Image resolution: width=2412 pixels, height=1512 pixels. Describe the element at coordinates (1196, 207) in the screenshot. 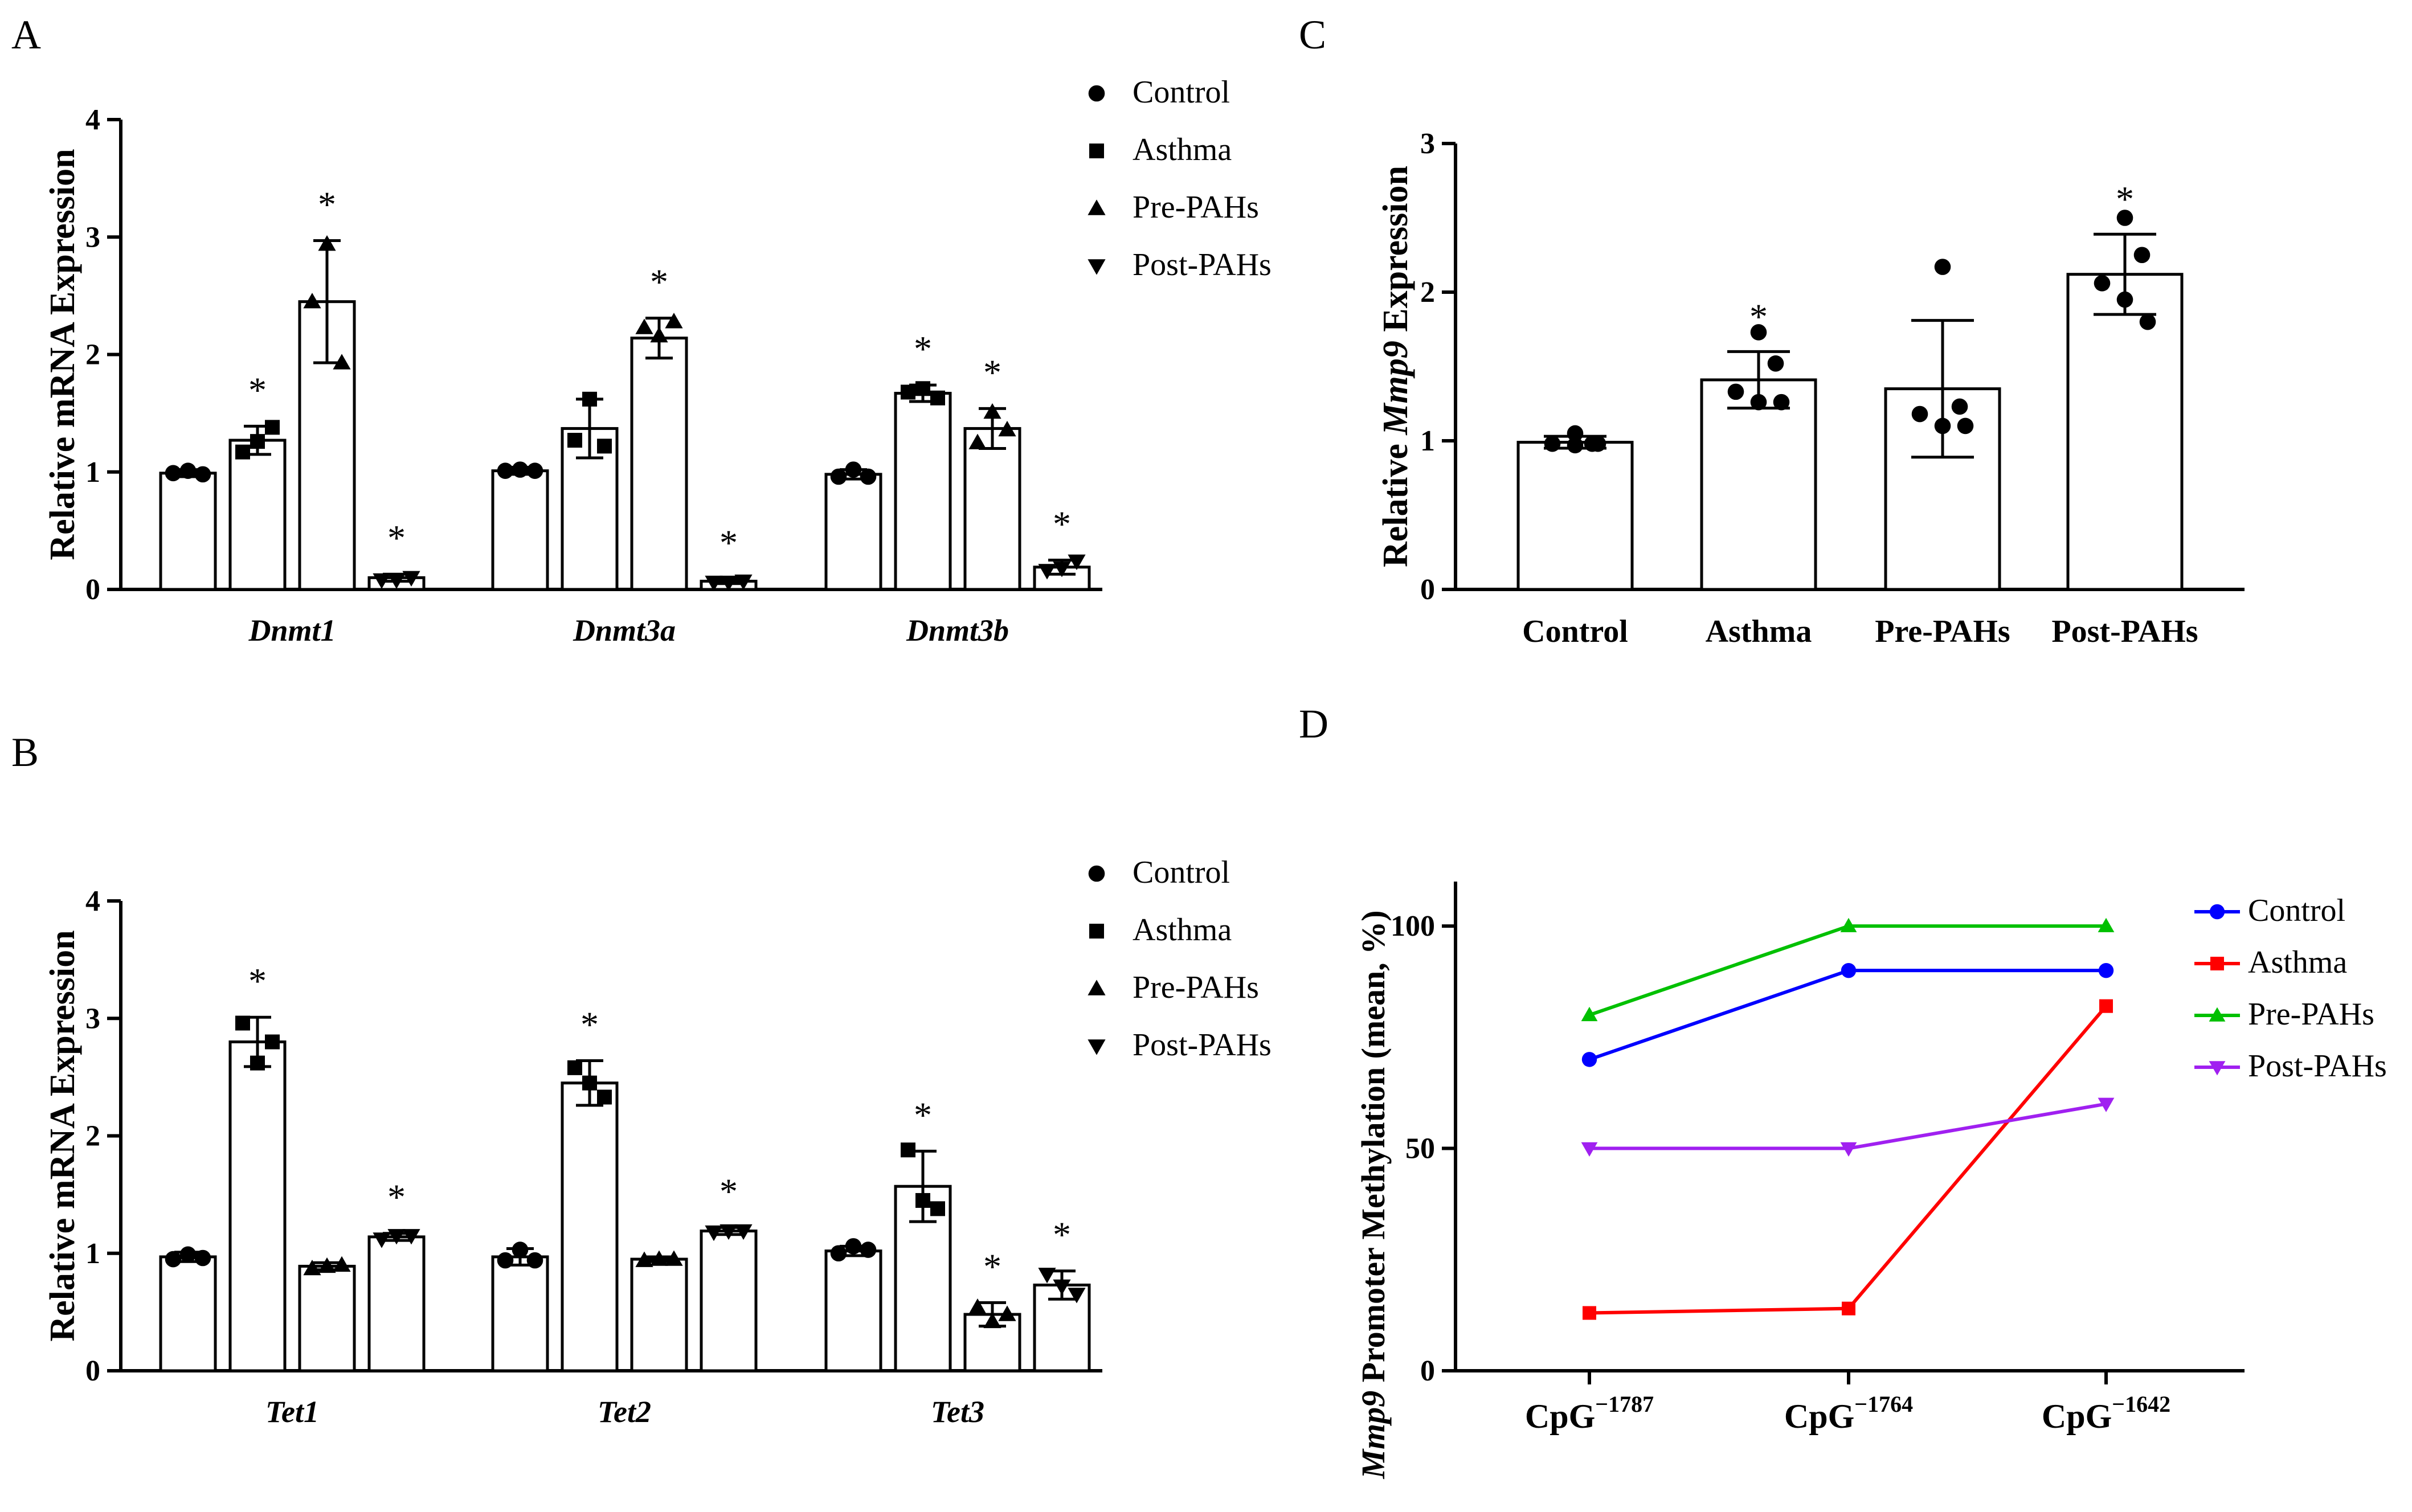

I see `legend-label-pre-pahs: Pre-PAHs` at that location.